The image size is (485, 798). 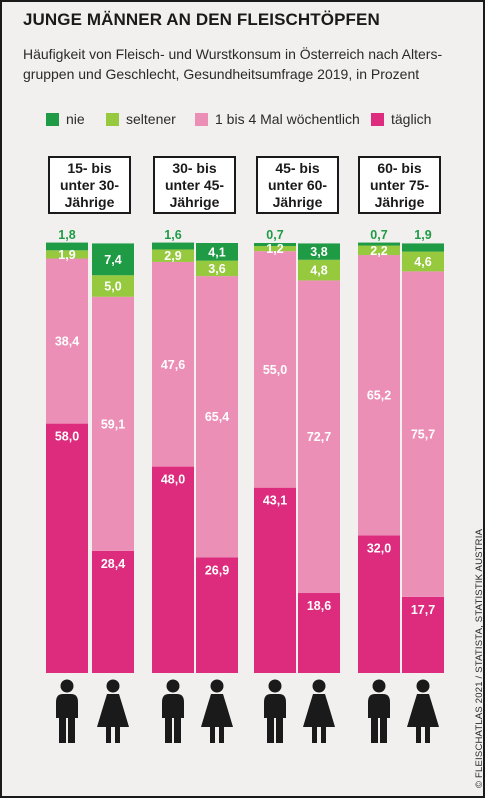 What do you see at coordinates (379, 548) in the screenshot?
I see `value-label-taeglich: 32,0` at bounding box center [379, 548].